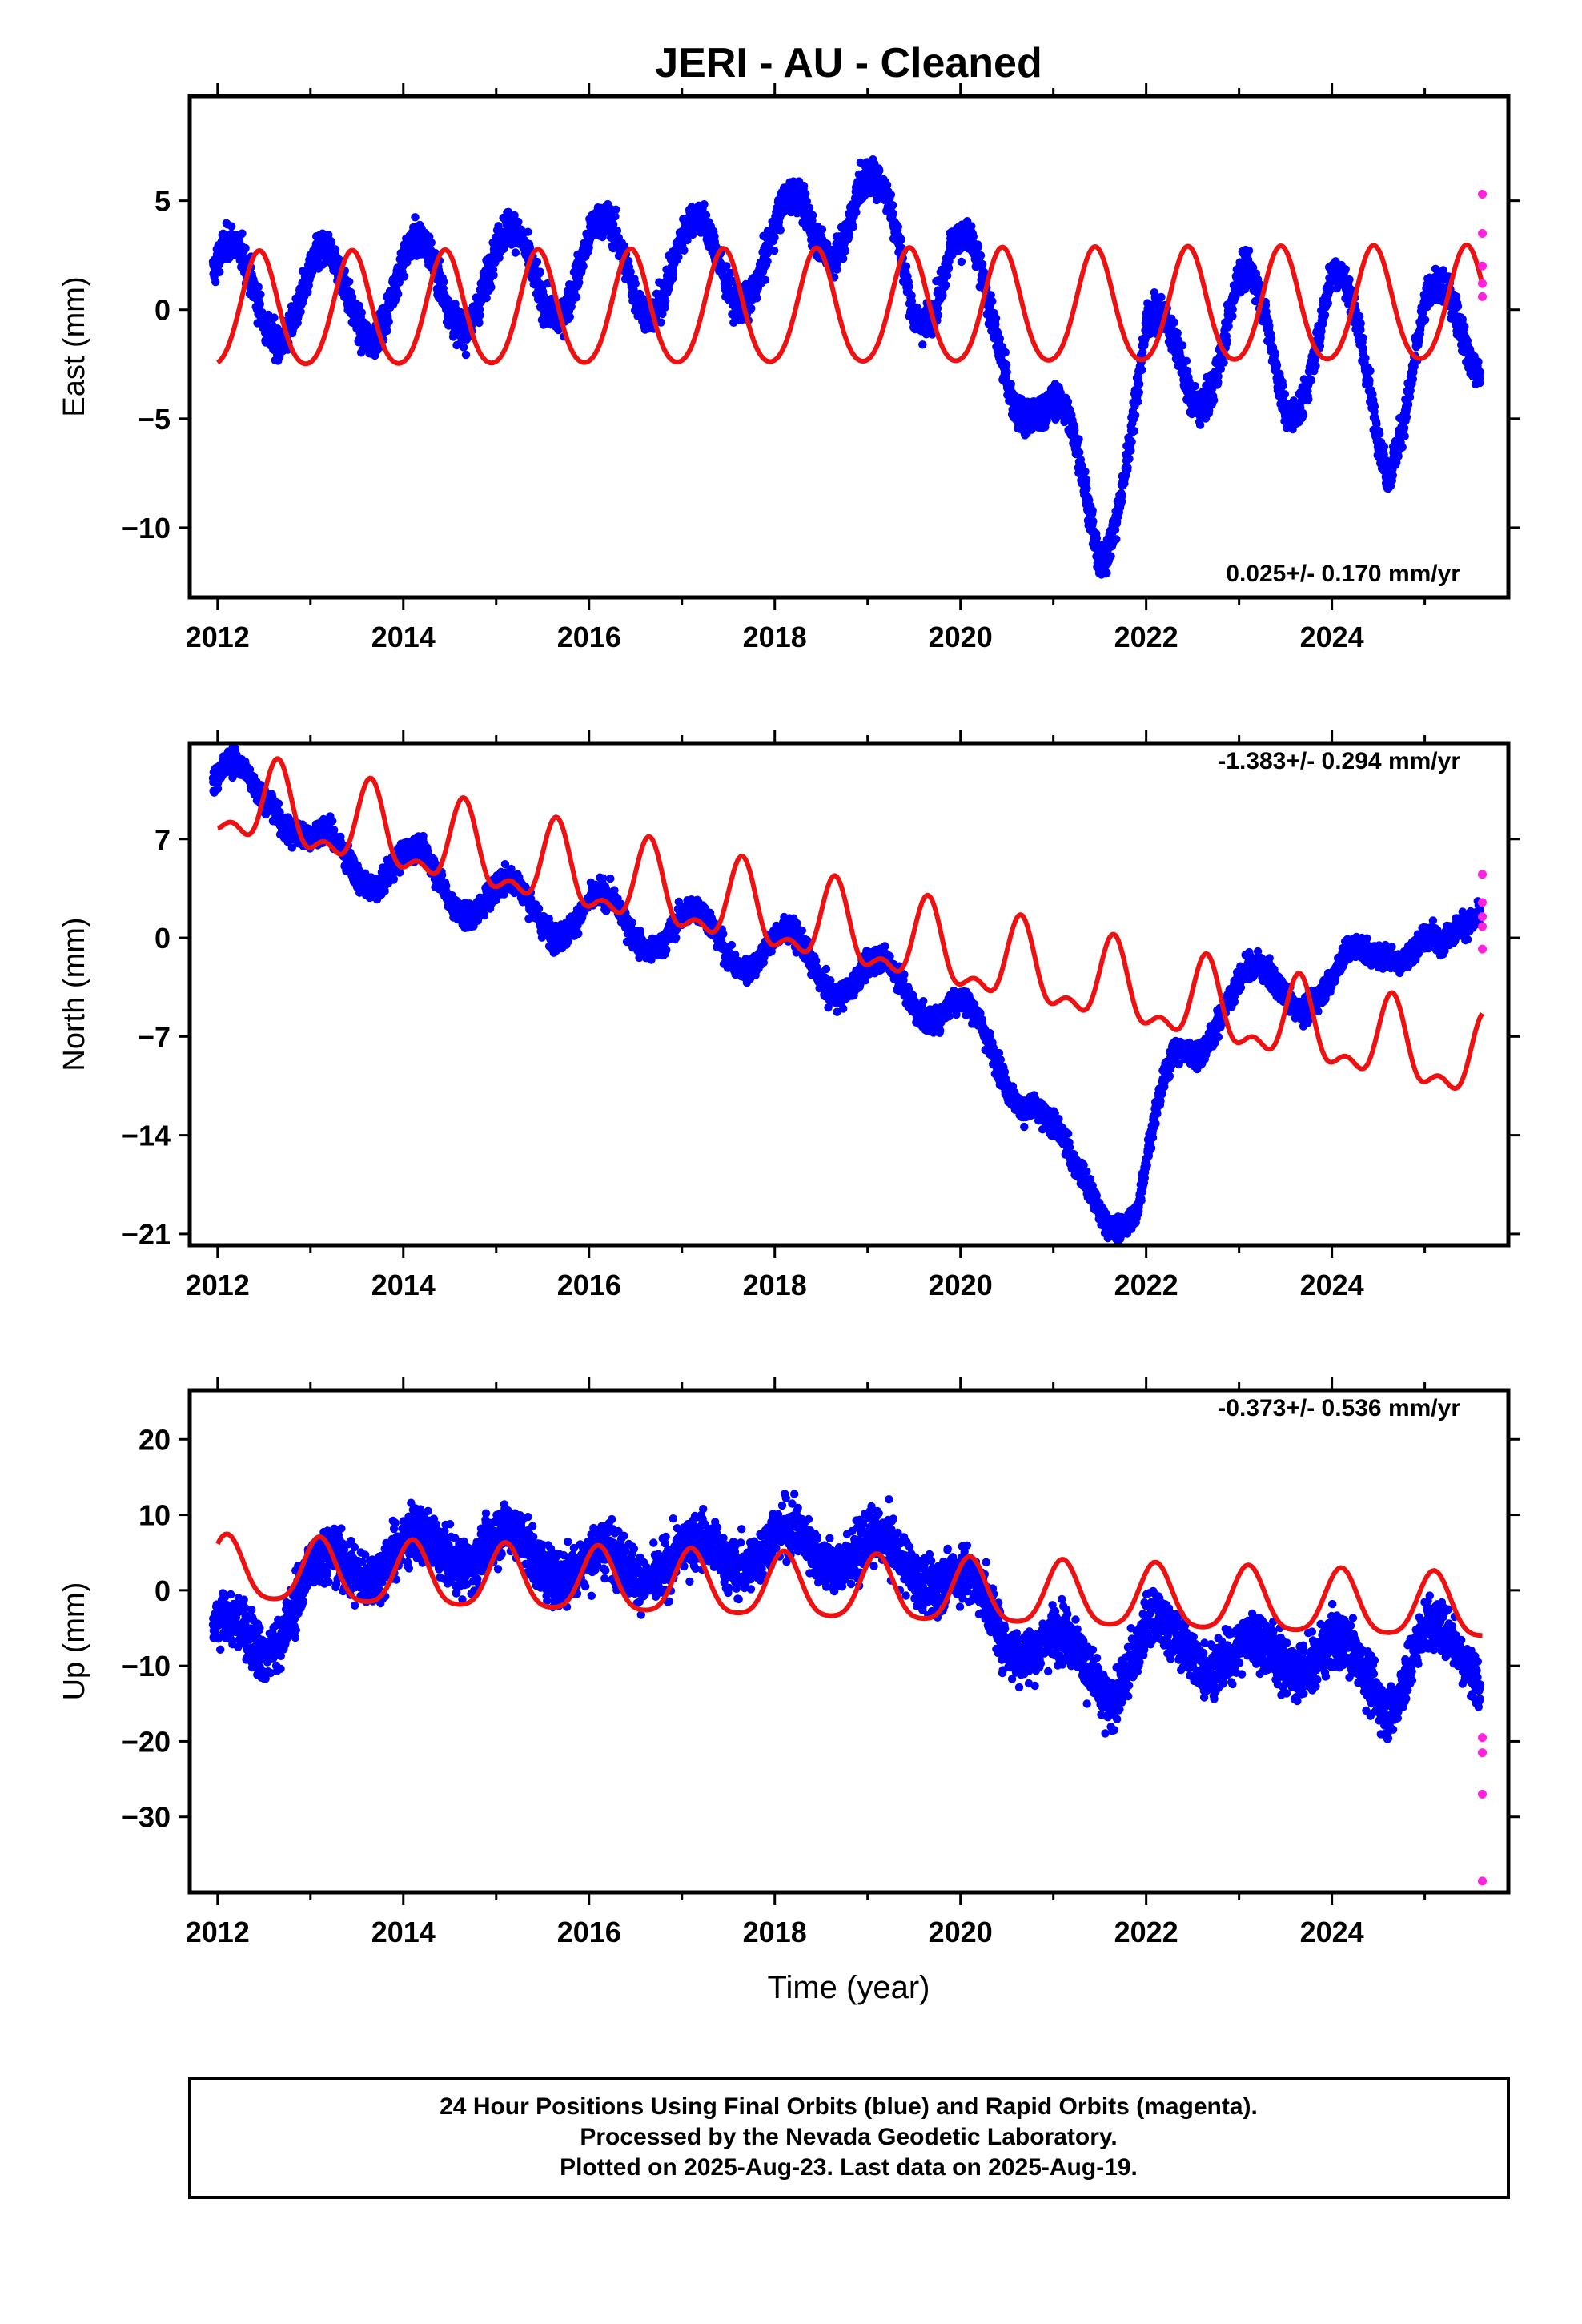 The width and height of the screenshot is (1582, 2324). Describe the element at coordinates (848, 367) in the screenshot. I see `east-plot-area` at that location.